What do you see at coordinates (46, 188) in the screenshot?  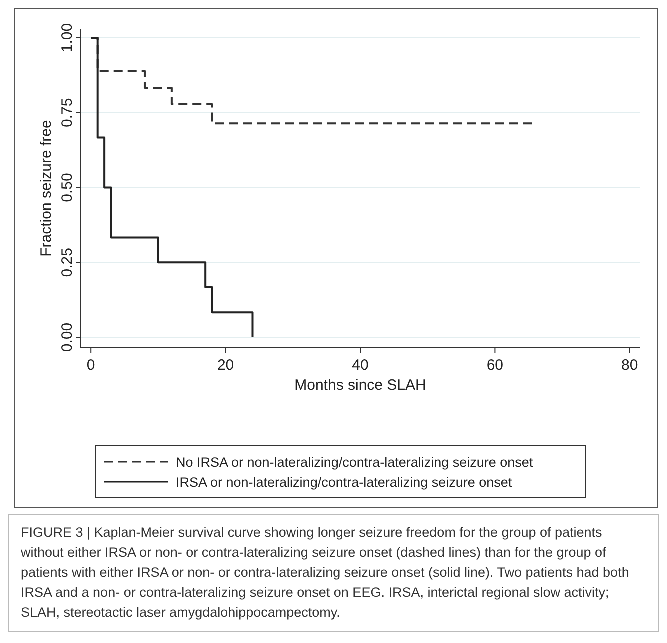 I see `y-axis-title: Fraction seizure free` at bounding box center [46, 188].